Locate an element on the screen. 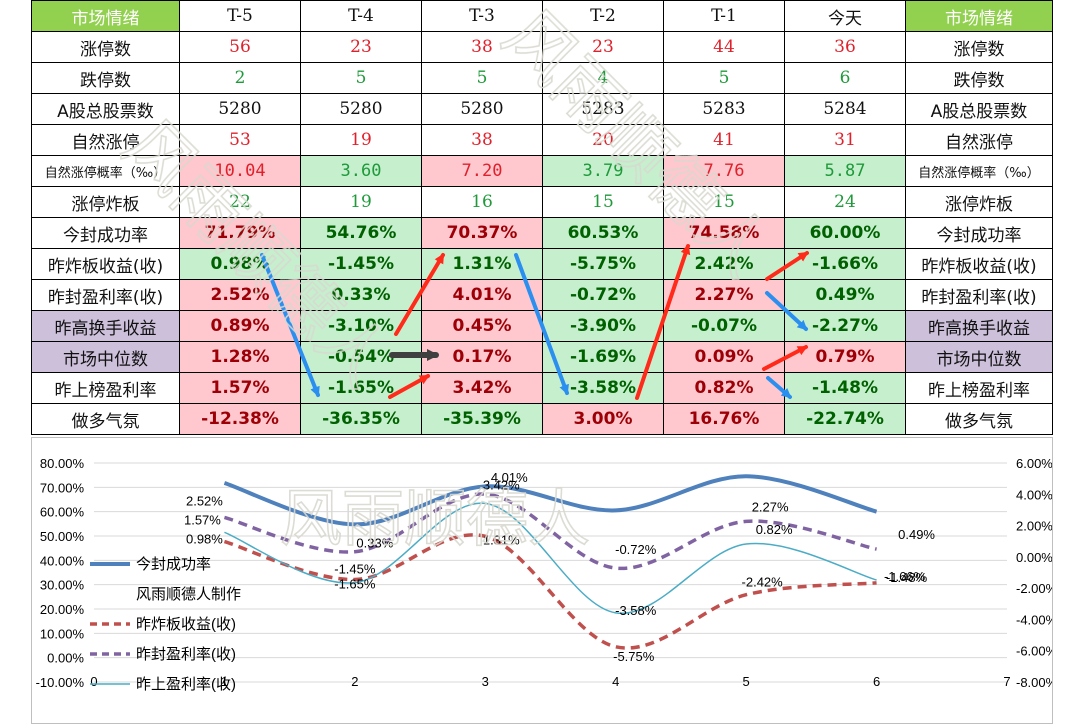 Image resolution: width=1080 pixels, height=724 pixels. row-label: 昨封盈利率(收) is located at coordinates (106, 295).